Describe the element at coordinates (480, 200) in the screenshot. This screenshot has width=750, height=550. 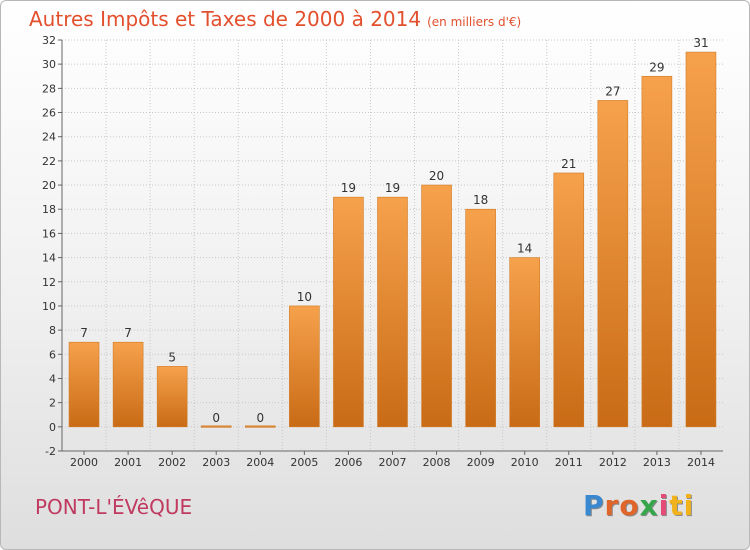
I see `data-label: 18` at that location.